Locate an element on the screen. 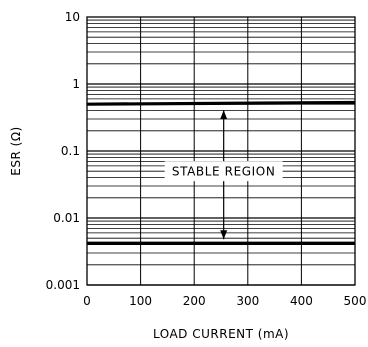 Image resolution: width=368 pixels, height=347 pixels. x-tick-label: 100 is located at coordinates (140, 301).